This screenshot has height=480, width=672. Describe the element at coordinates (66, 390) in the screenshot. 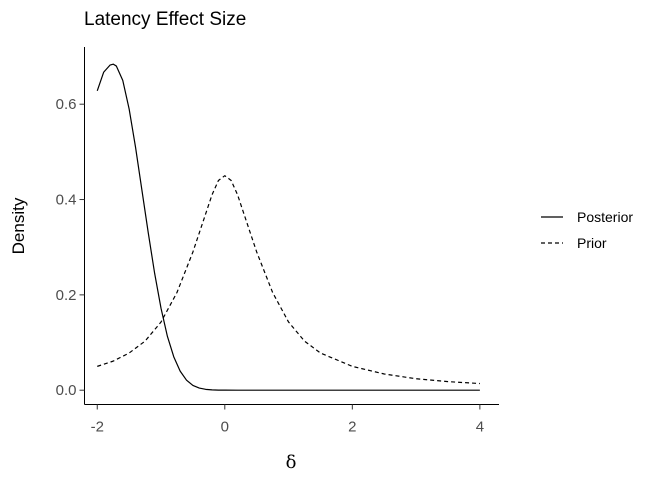

I see `y-tick-label: 0.0` at that location.